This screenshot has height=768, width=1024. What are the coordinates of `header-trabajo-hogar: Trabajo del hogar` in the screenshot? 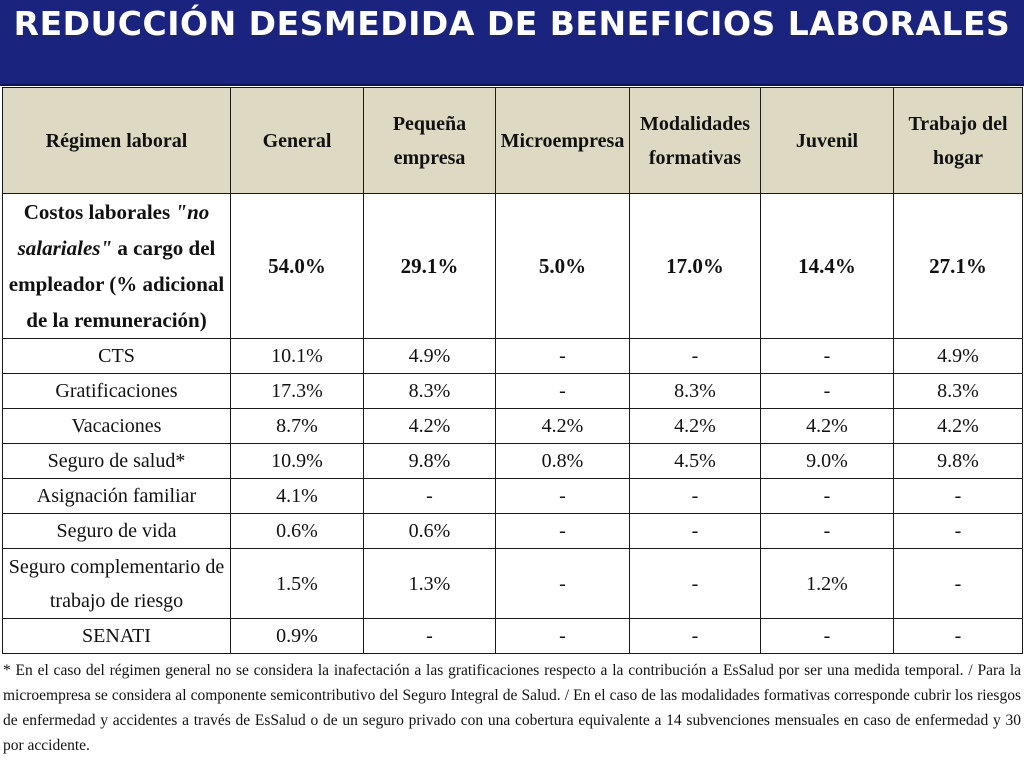 It's located at (958, 140).